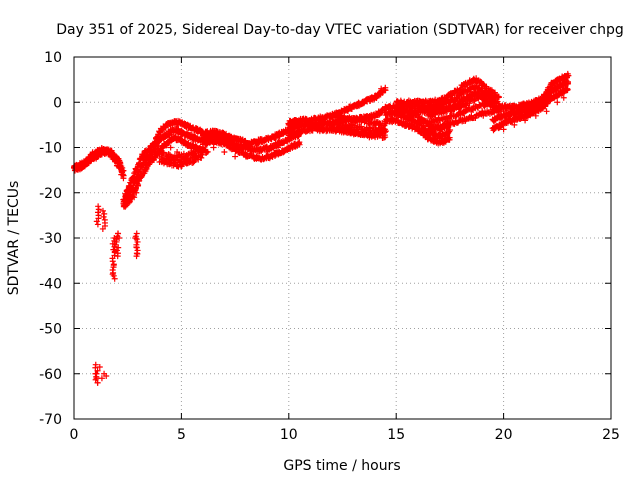 The image size is (640, 480). What do you see at coordinates (396, 435) in the screenshot?
I see `x-tick-label: 15` at bounding box center [396, 435].